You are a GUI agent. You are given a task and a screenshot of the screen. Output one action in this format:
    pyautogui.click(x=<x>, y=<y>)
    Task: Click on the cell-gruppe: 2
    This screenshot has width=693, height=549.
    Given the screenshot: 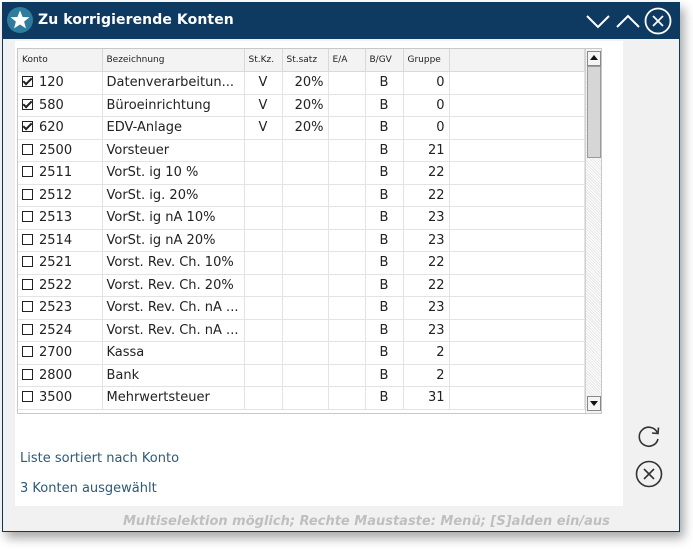 What is the action you would take?
    pyautogui.click(x=426, y=375)
    